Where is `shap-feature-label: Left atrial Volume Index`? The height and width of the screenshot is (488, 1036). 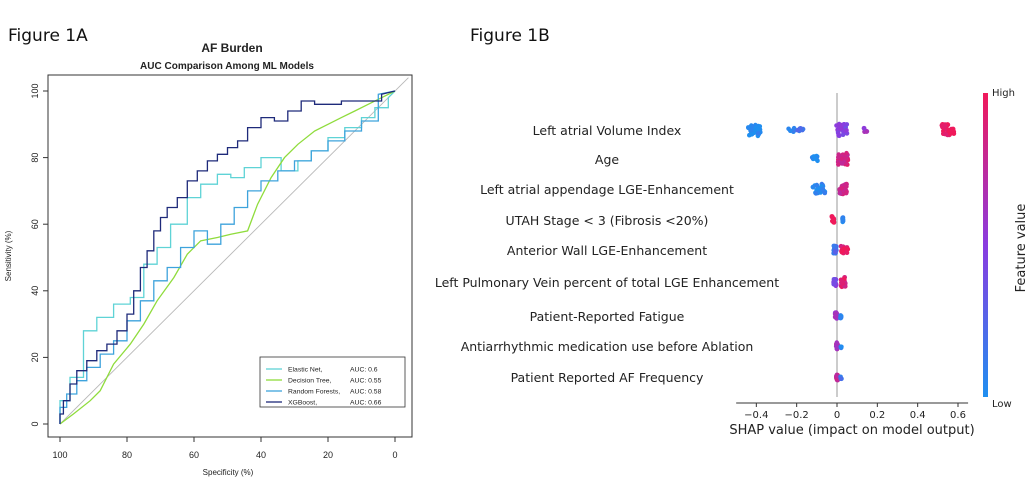
shap-feature-label: Left atrial Volume Index is located at coordinates (607, 130).